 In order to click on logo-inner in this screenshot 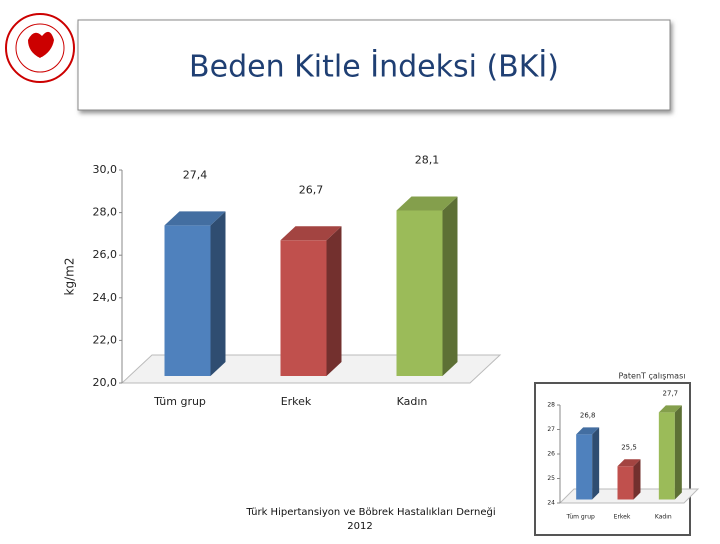, I will do `click(40, 48)`.